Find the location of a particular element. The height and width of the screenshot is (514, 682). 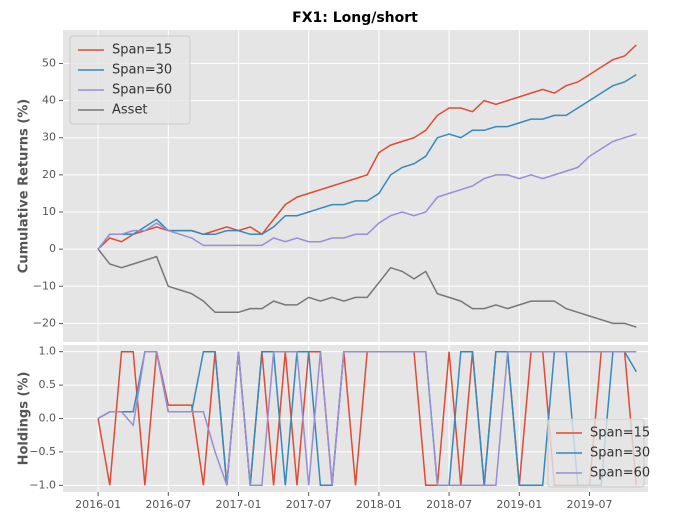

y-tick-label: 10 is located at coordinates (49, 211).